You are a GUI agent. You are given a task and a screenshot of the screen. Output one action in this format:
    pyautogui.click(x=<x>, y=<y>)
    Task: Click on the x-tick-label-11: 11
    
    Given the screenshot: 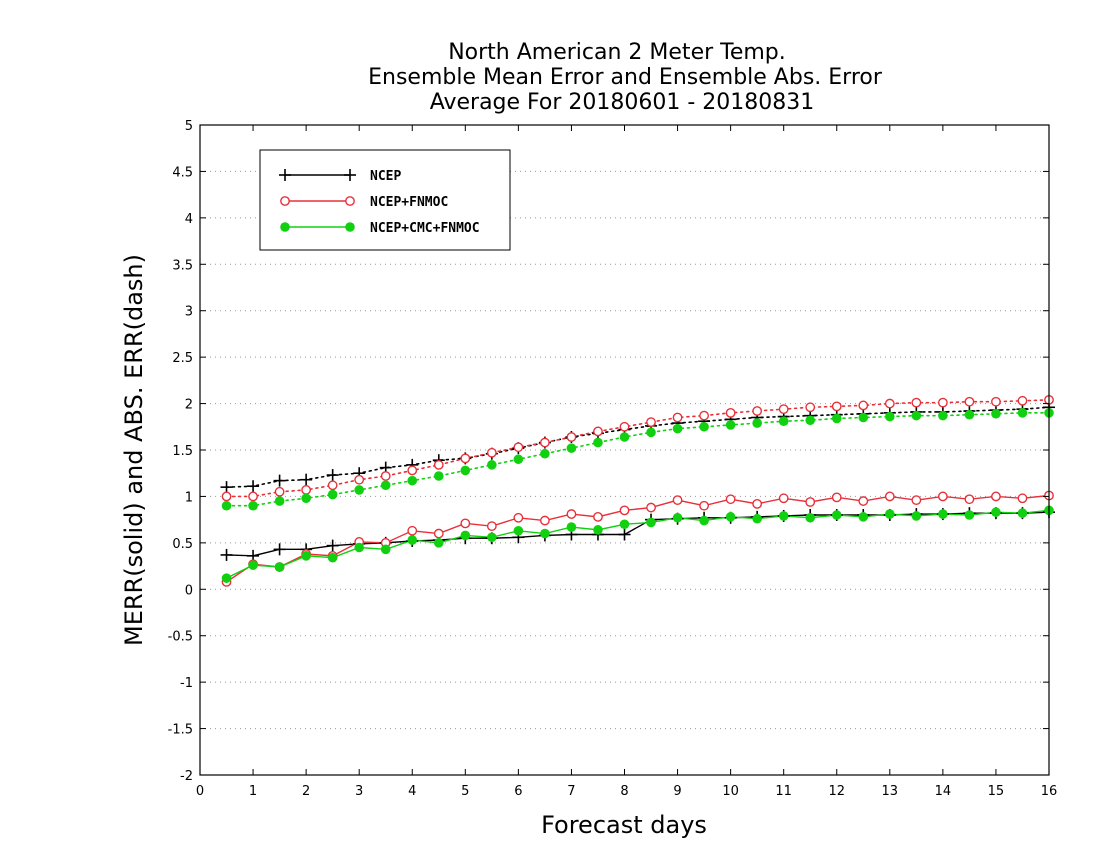 What is the action you would take?
    pyautogui.click(x=783, y=791)
    